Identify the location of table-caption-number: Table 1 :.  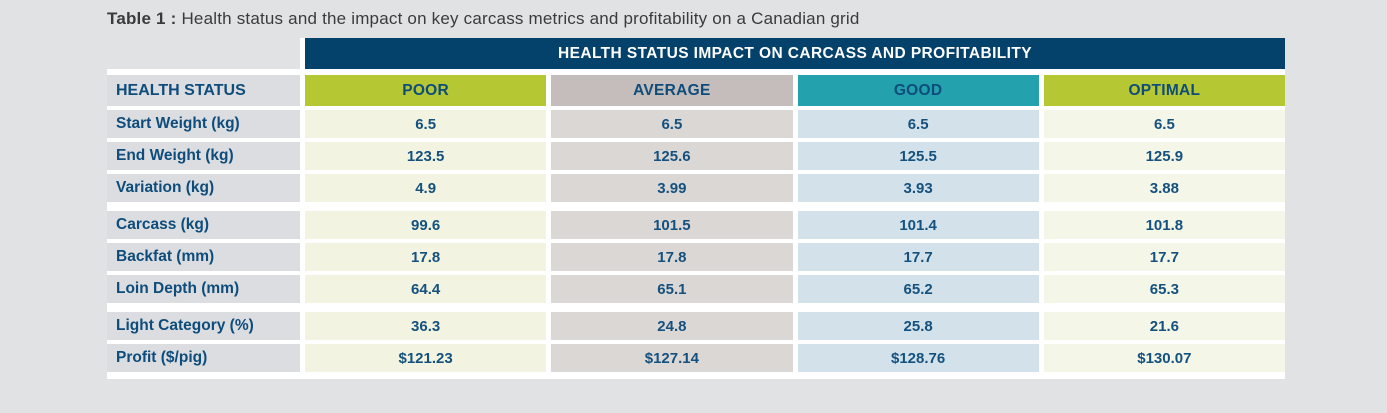
(142, 18).